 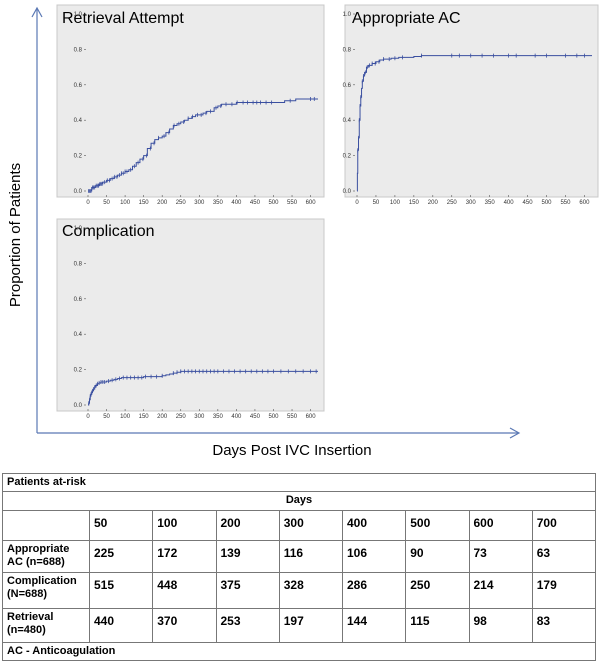 What do you see at coordinates (299, 652) in the screenshot?
I see `table-footnote: AC - Anticoagulation` at bounding box center [299, 652].